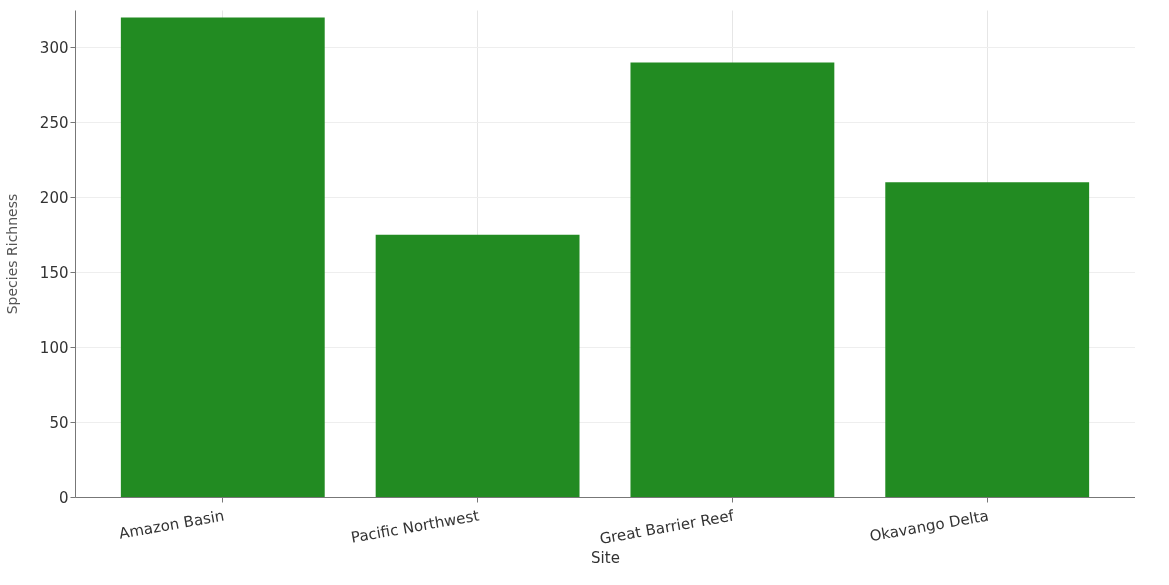 This screenshot has width=1169, height=585. What do you see at coordinates (54, 122) in the screenshot?
I see `y-tick-label: 250` at bounding box center [54, 122].